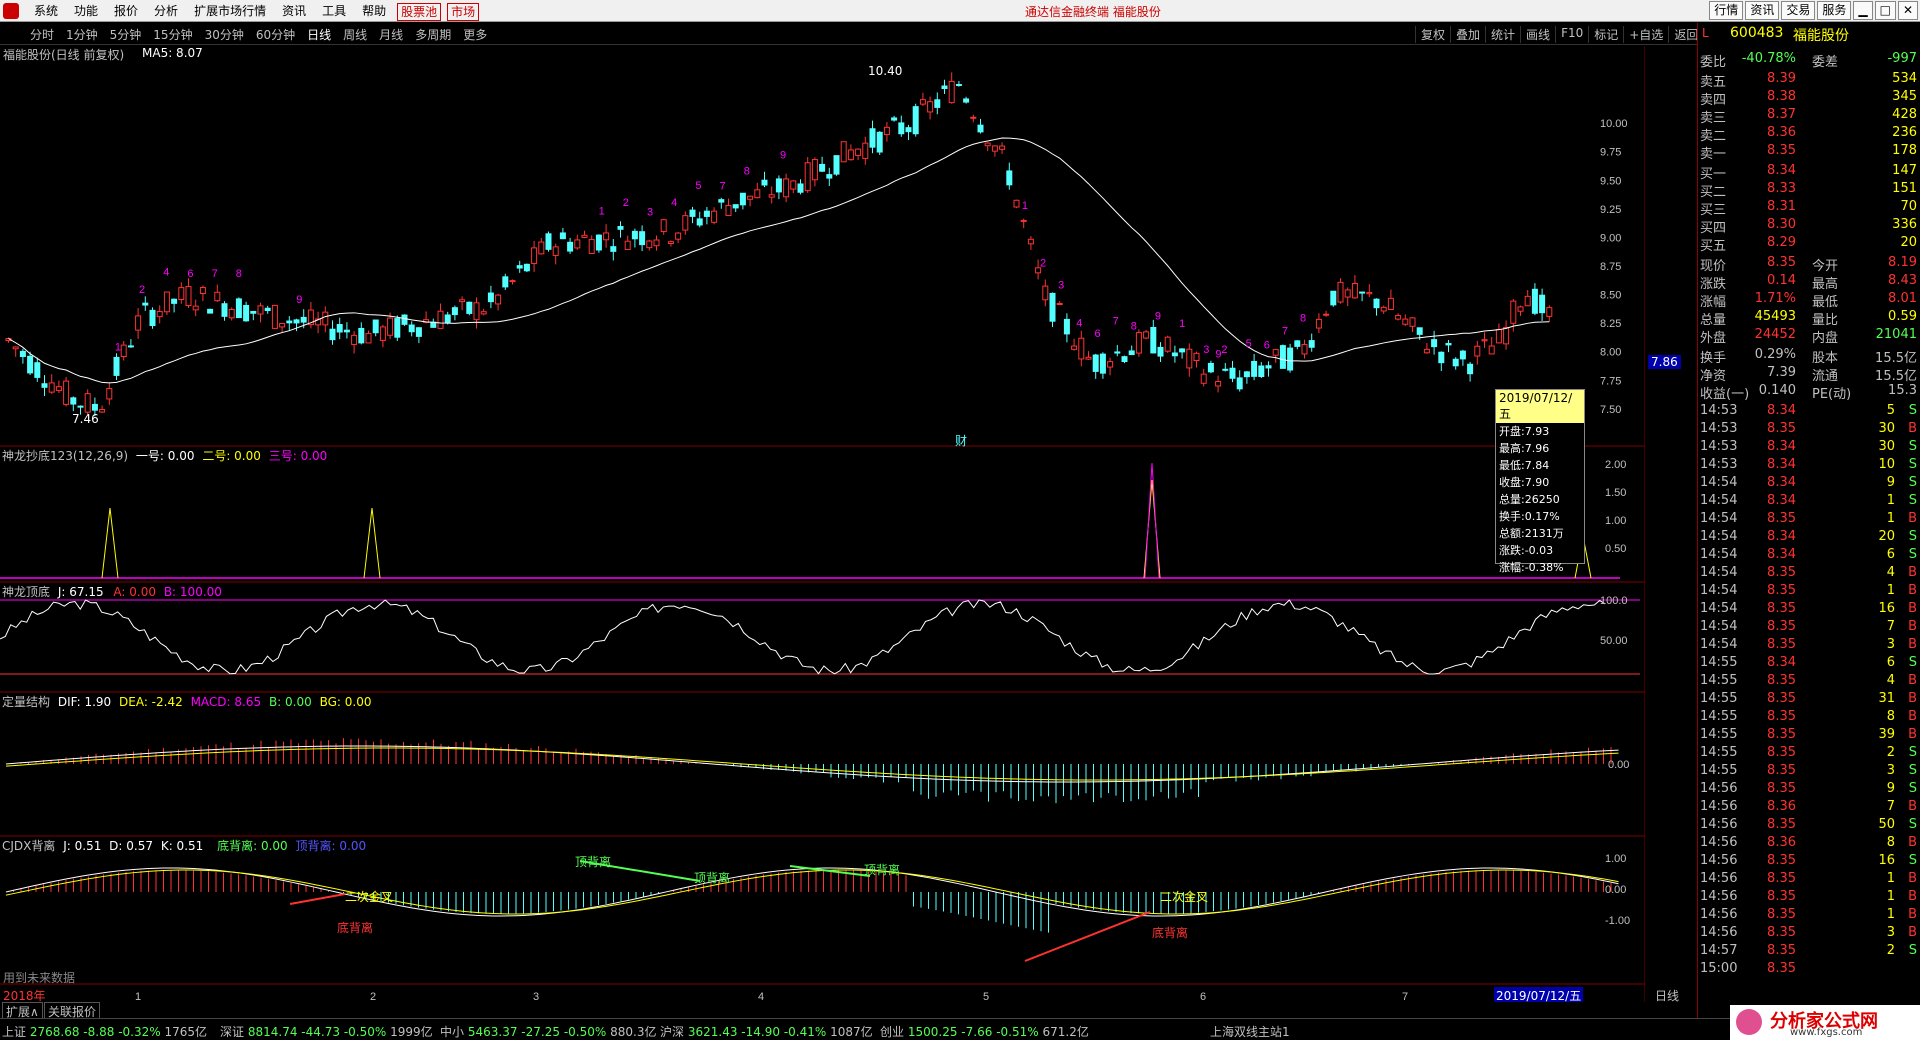  What do you see at coordinates (1713, 376) in the screenshot?
I see `quote-cell: 净资` at bounding box center [1713, 376].